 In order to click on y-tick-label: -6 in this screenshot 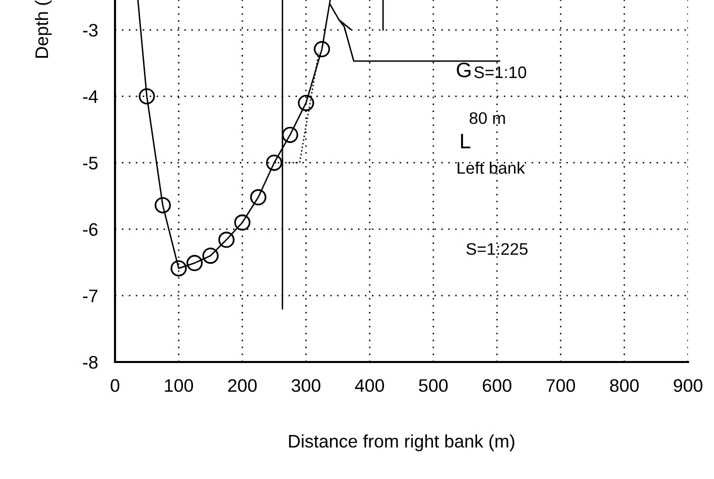, I will do `click(90, 229)`.